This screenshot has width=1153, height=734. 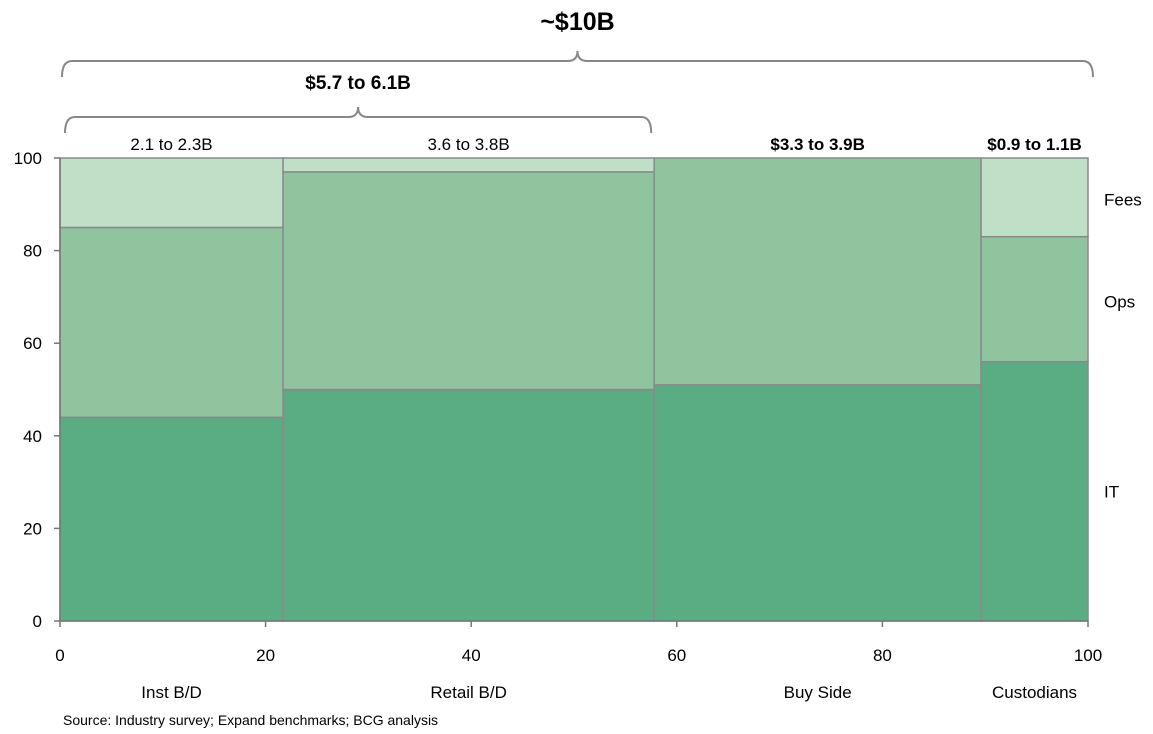 I want to click on x-tick-label-5: 100, so click(x=1088, y=655).